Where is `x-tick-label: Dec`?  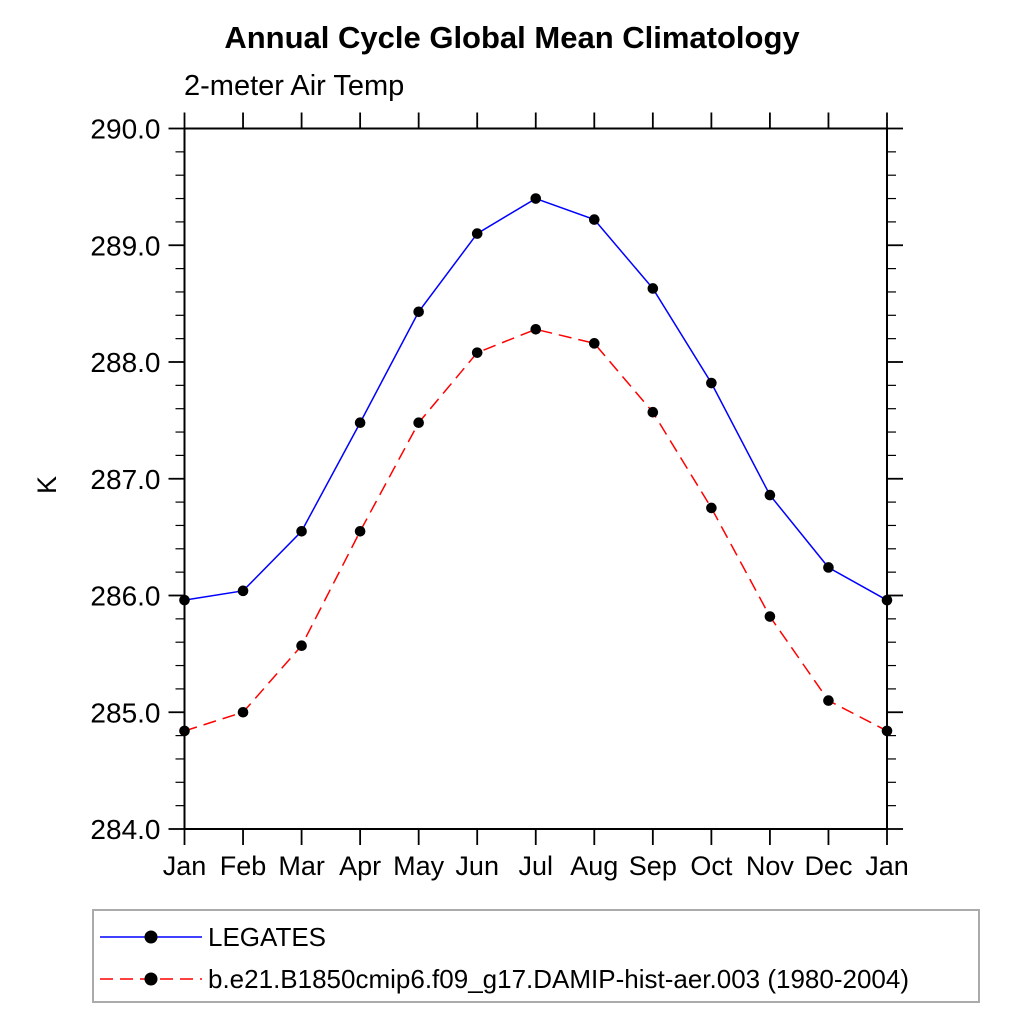 x-tick-label: Dec is located at coordinates (828, 866).